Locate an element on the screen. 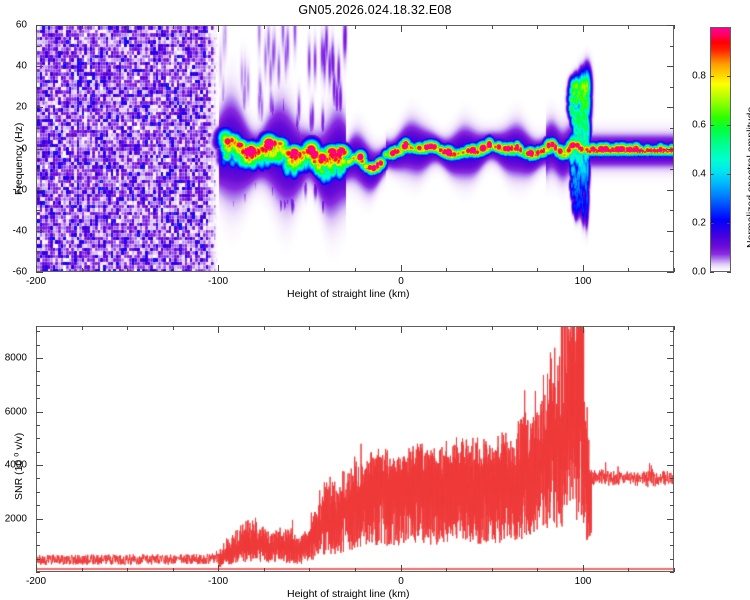  colorbar-ticklabel: 0.0 is located at coordinates (699, 272).